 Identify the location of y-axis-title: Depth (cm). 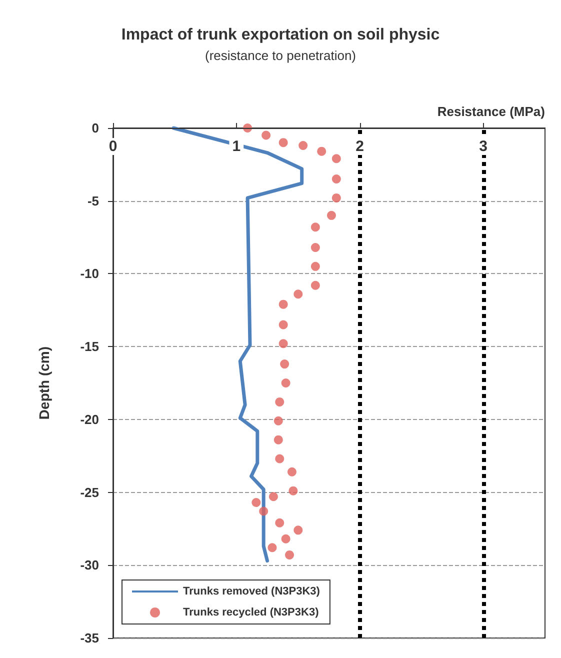
(44, 383).